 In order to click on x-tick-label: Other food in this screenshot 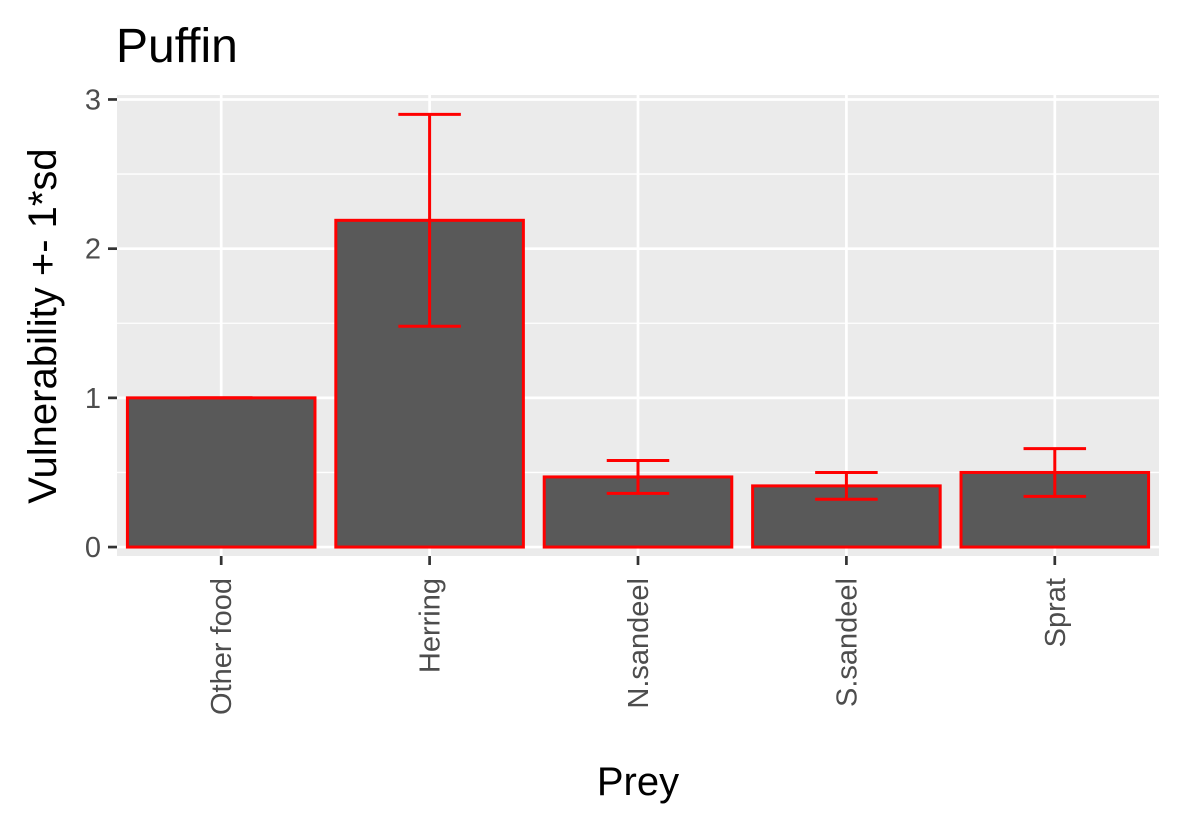, I will do `click(222, 646)`.